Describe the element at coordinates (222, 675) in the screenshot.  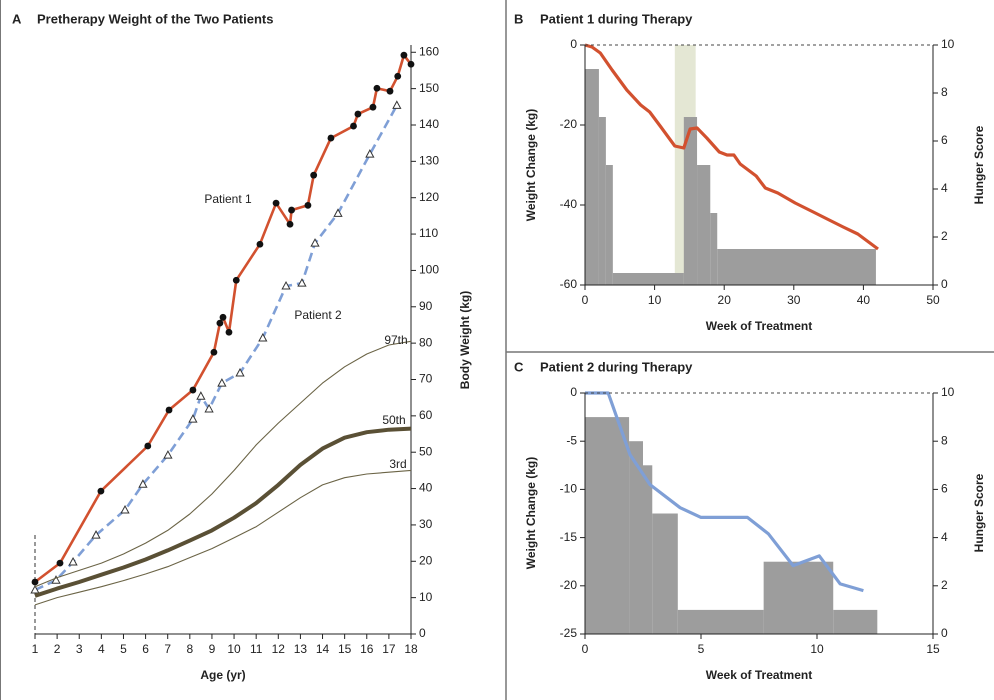
I see `x-axis-label: Age (yr)` at that location.